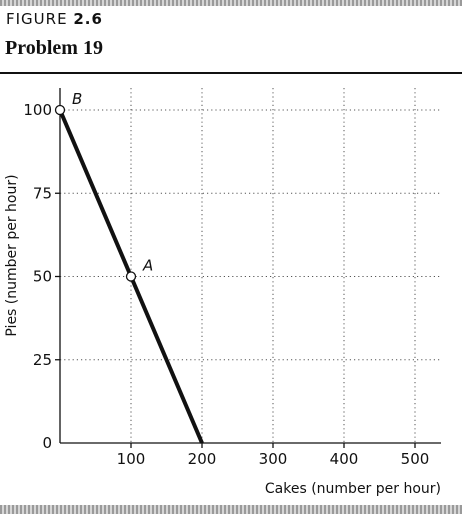  What do you see at coordinates (273, 459) in the screenshot?
I see `x-tick-label-300: 300` at bounding box center [273, 459].